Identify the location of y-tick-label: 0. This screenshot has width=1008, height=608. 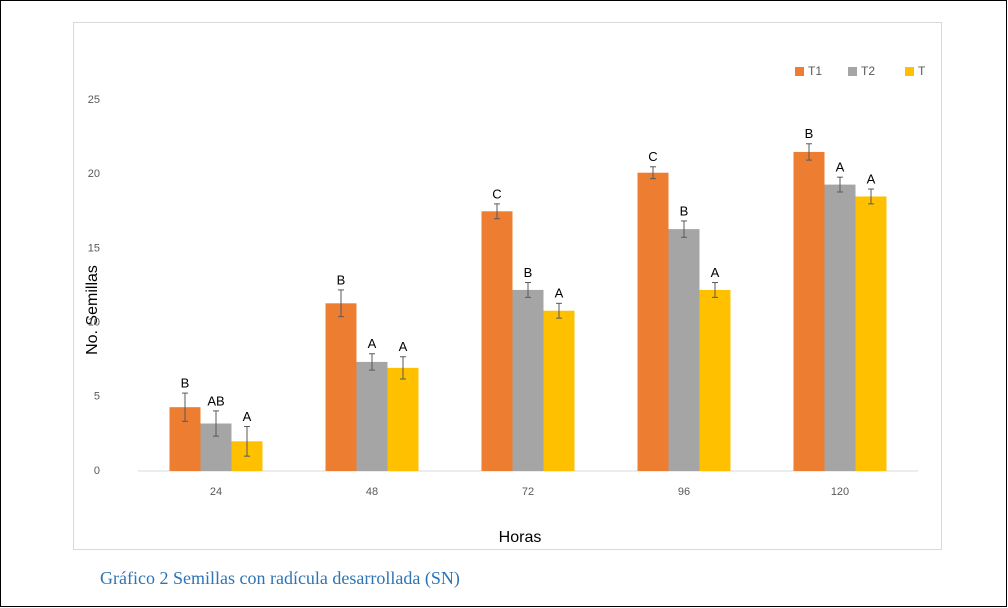
(97, 471).